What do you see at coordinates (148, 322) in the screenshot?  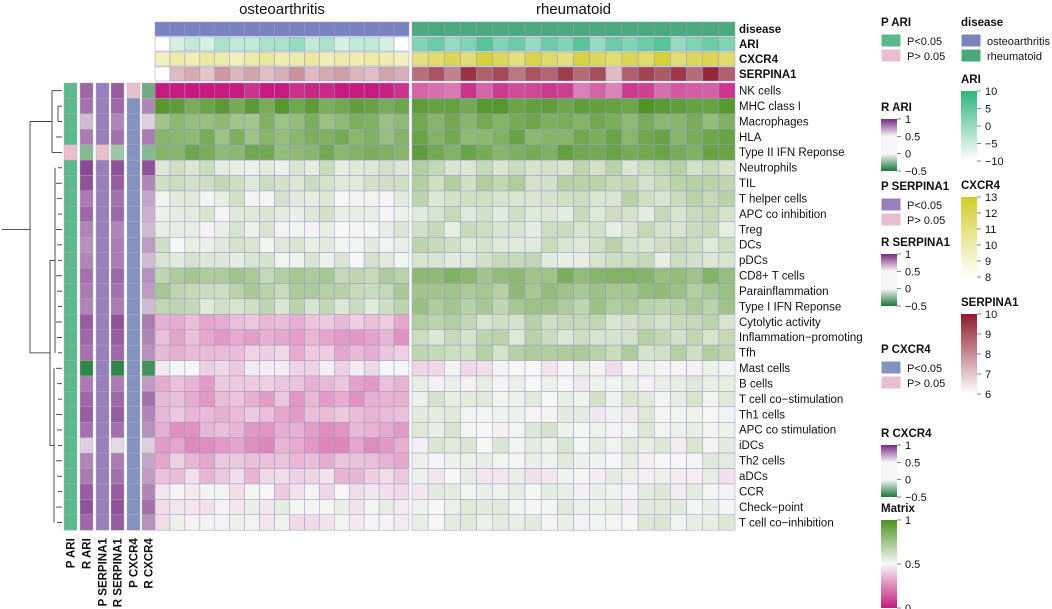 I see `row-annot-cell-r-cxcr4` at bounding box center [148, 322].